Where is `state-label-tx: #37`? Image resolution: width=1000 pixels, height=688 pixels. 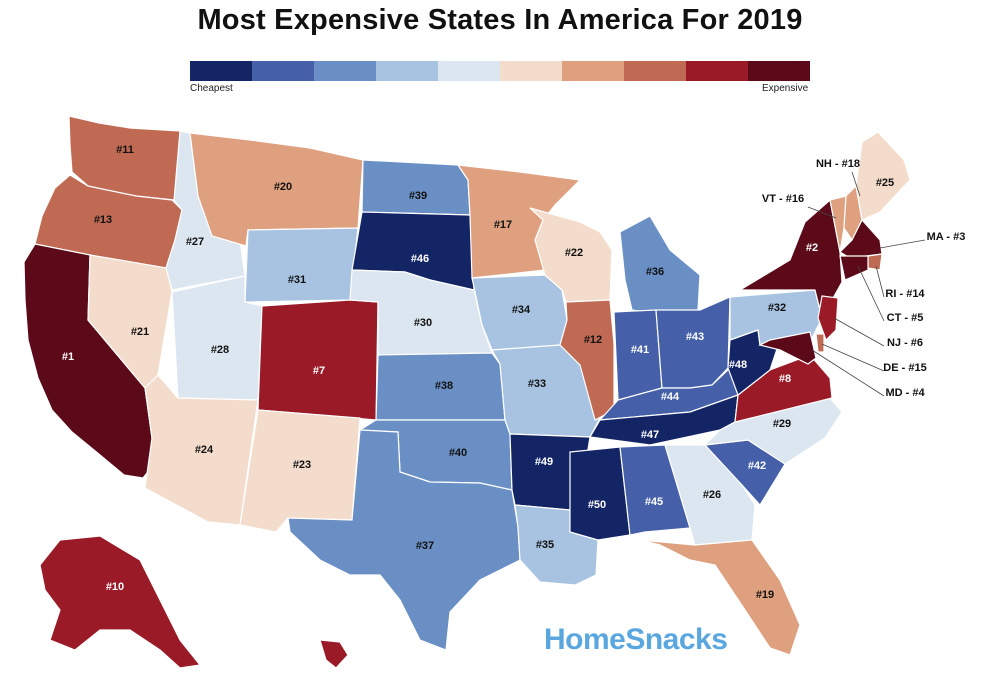
state-label-tx: #37 is located at coordinates (425, 546).